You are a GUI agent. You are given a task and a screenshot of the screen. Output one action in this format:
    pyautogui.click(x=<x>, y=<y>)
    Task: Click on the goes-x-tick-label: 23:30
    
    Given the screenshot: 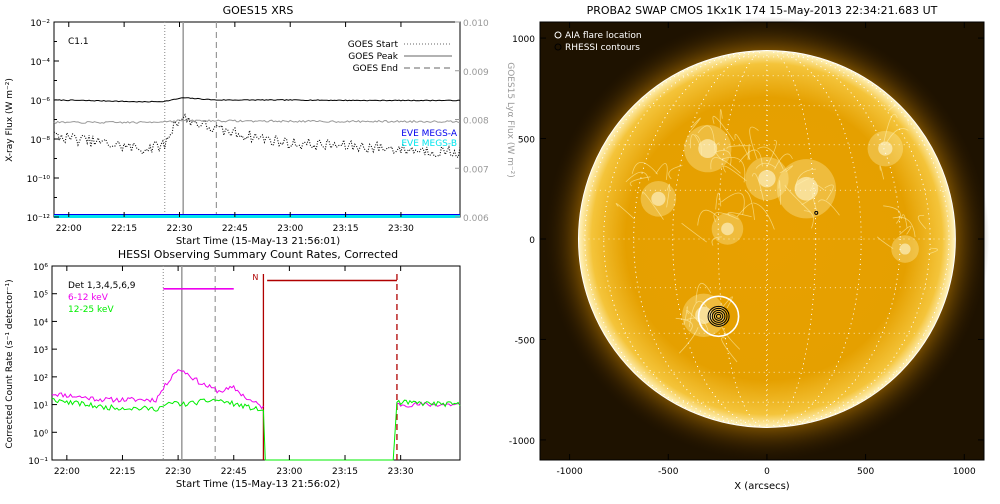 What is the action you would take?
    pyautogui.click(x=401, y=229)
    